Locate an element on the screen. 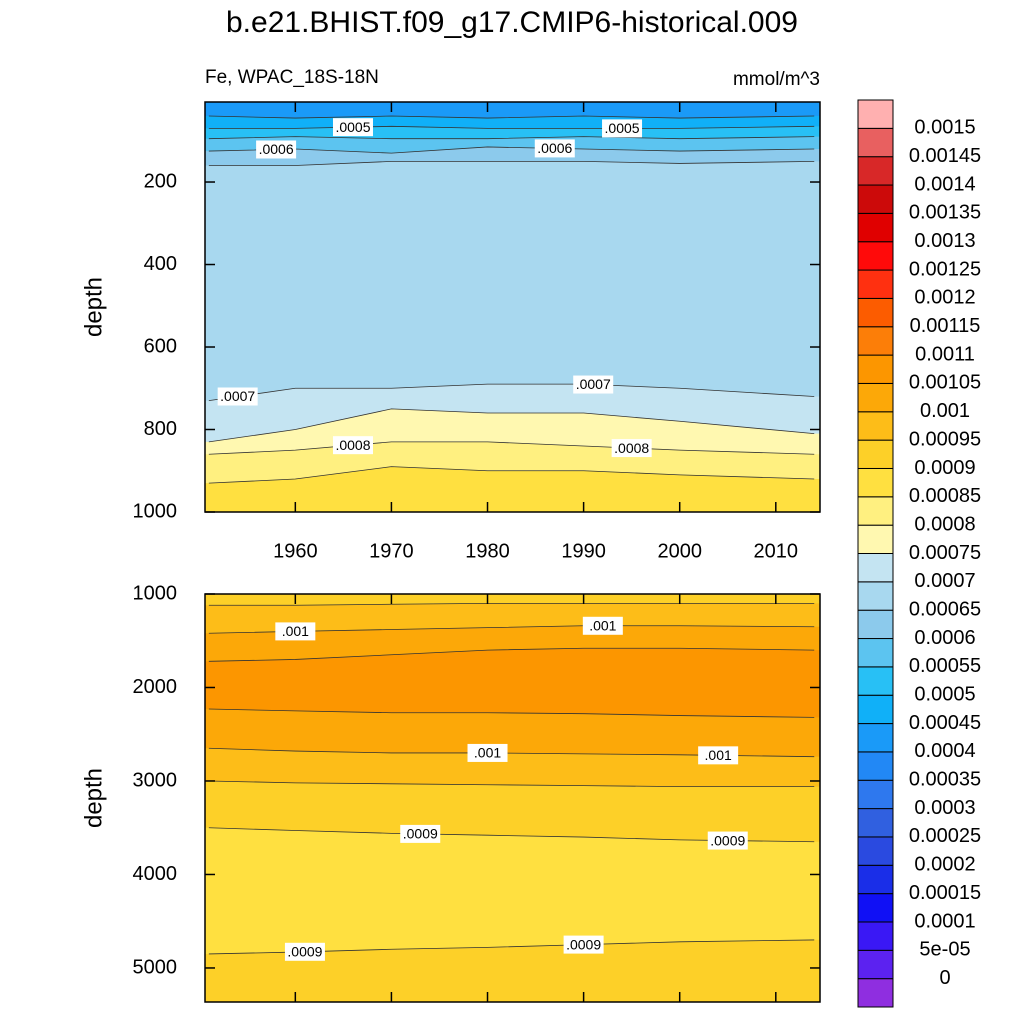 The image size is (1024, 1024). contour-label-text: .0007 is located at coordinates (237, 396).